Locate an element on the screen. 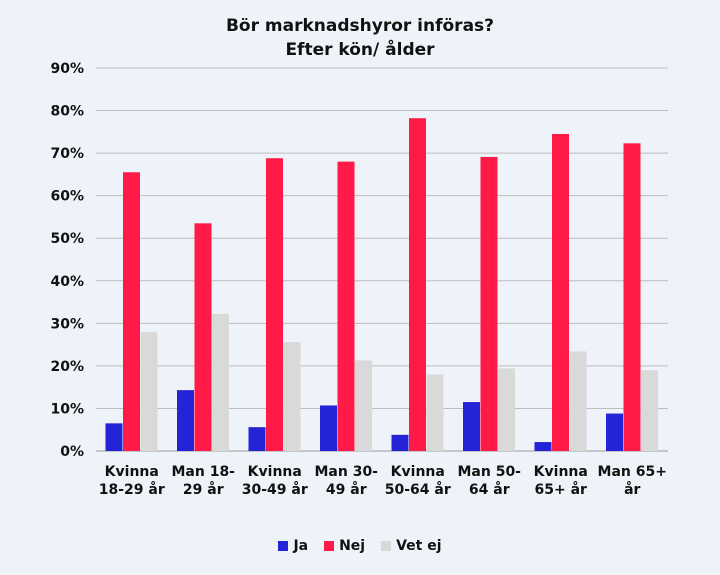  legend-label: Nej is located at coordinates (352, 546).